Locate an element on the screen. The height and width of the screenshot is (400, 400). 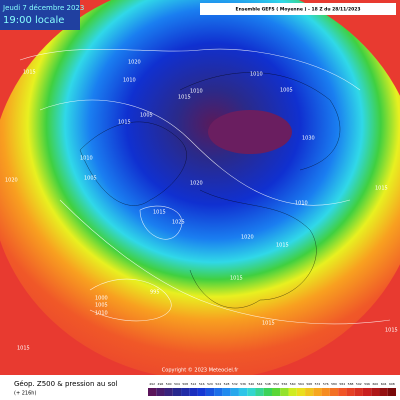
isobar-label: 1030 is located at coordinates (308, 139).